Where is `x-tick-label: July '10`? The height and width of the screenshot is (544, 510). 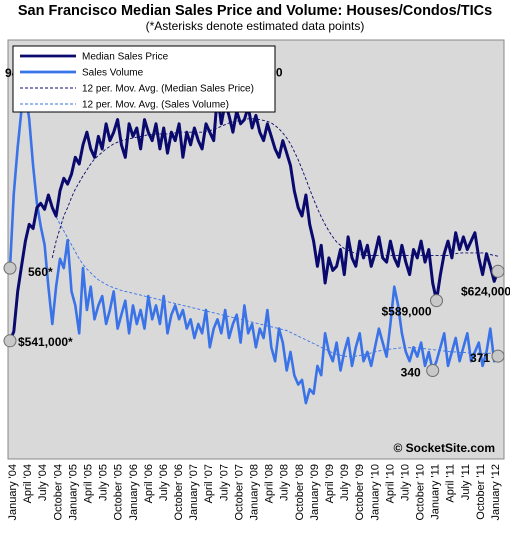 x-tick-label: July '10 is located at coordinates (405, 482).